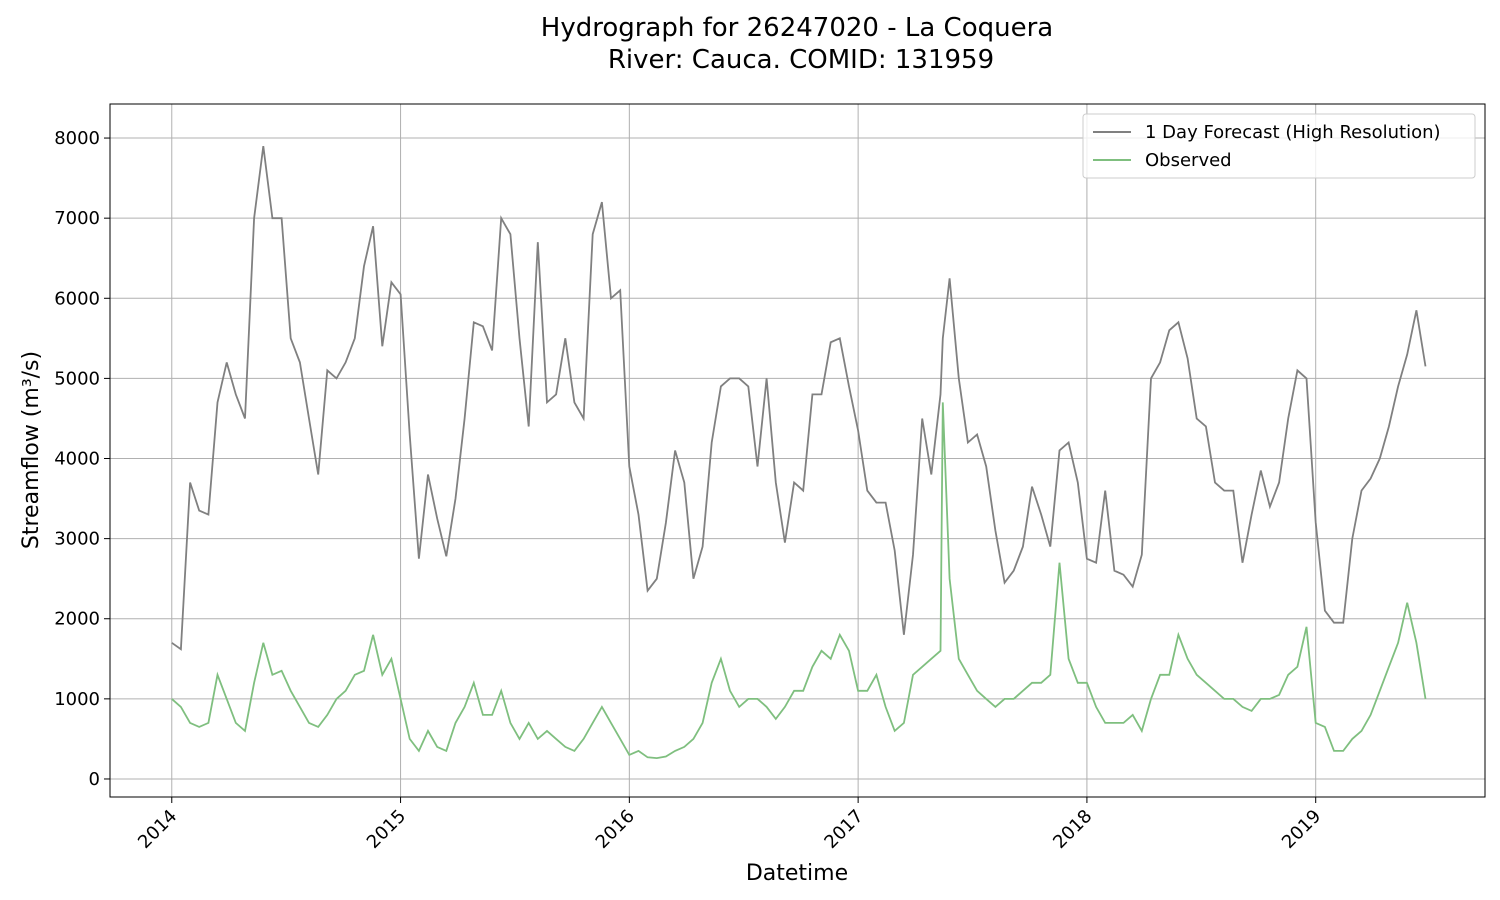 The width and height of the screenshot is (1500, 900). I want to click on x-tick-label: 2016, so click(615, 829).